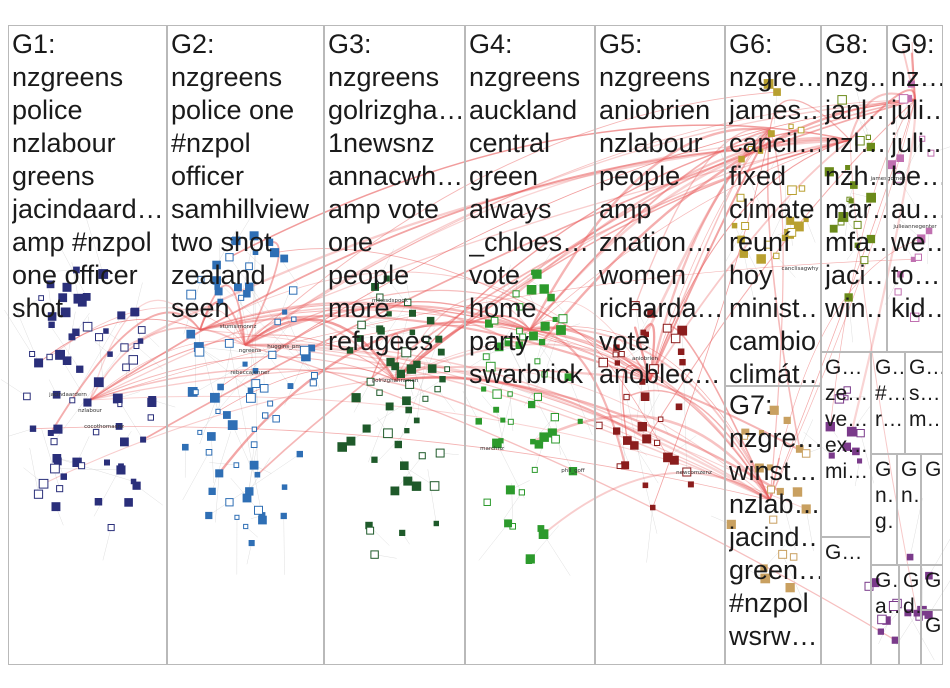 The image size is (950, 688). I want to click on node-label: canclisagwhy, so click(801, 269).